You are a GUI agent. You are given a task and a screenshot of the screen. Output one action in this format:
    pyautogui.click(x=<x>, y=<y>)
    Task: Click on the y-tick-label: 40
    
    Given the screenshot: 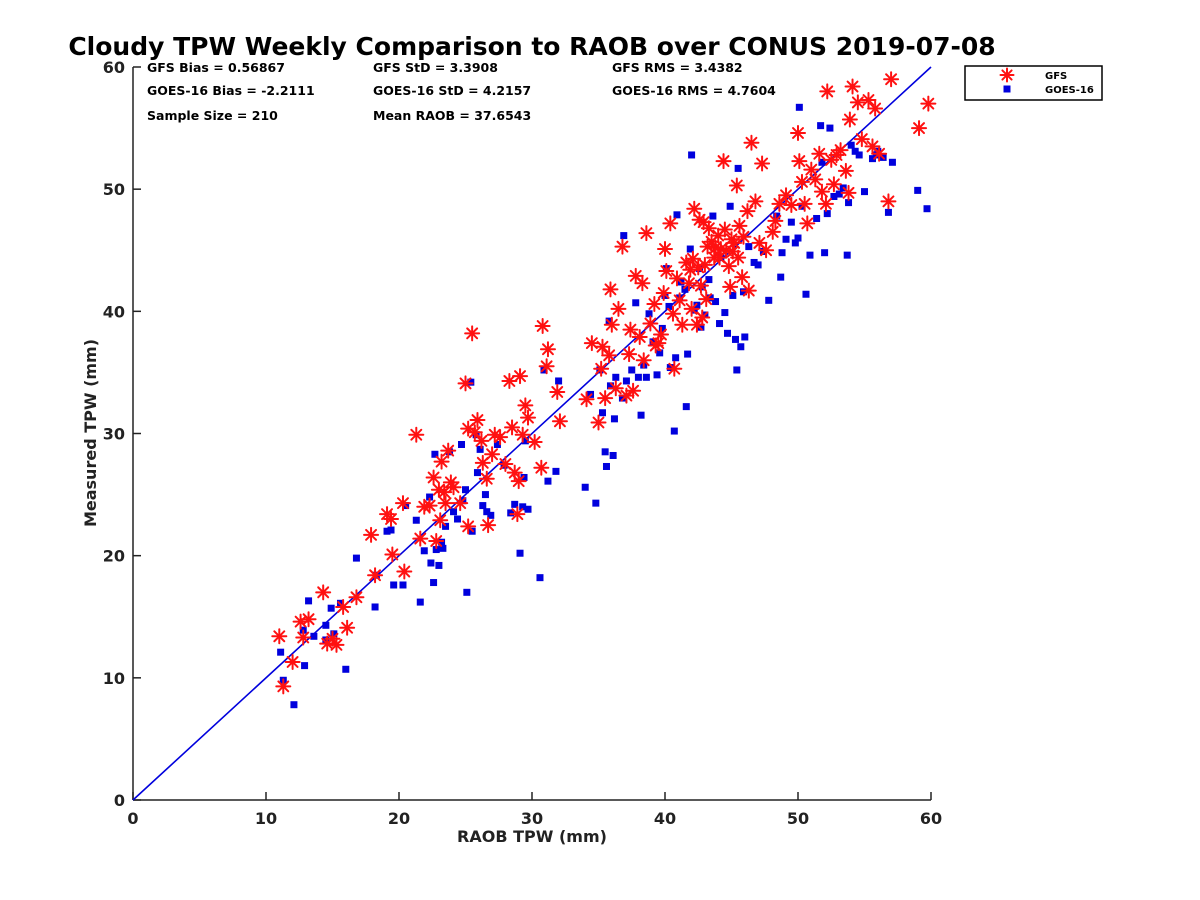 What is the action you would take?
    pyautogui.click(x=114, y=311)
    